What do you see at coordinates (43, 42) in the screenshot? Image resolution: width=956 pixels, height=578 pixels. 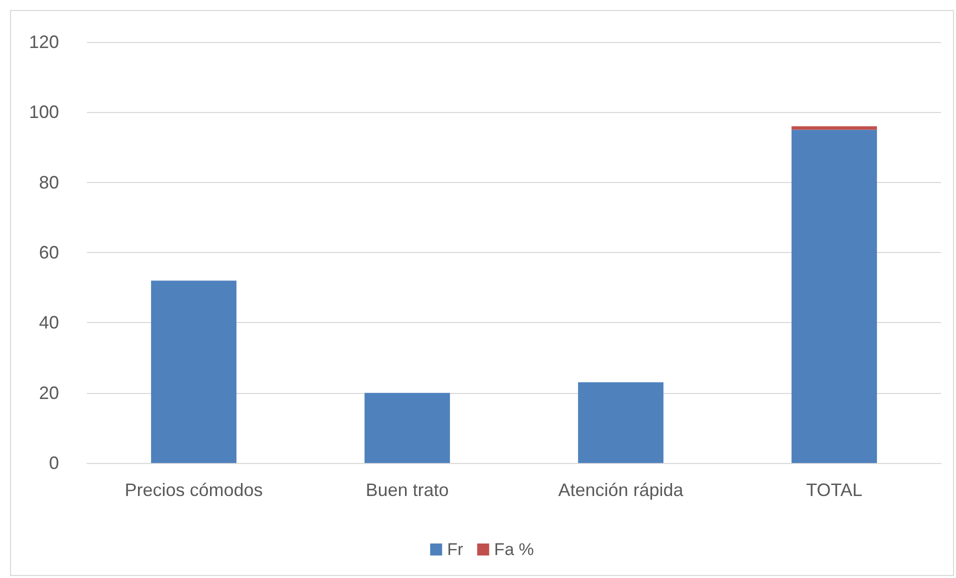 I see `y-tick-label: 120` at bounding box center [43, 42].